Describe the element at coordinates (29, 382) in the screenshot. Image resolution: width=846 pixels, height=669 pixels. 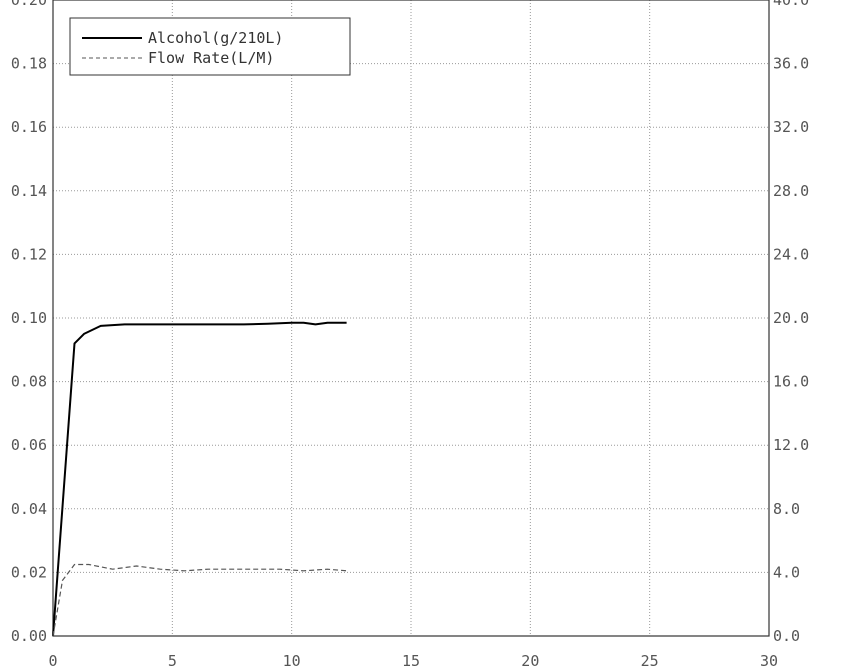
I see `y-tick-label: 0.08` at that location.